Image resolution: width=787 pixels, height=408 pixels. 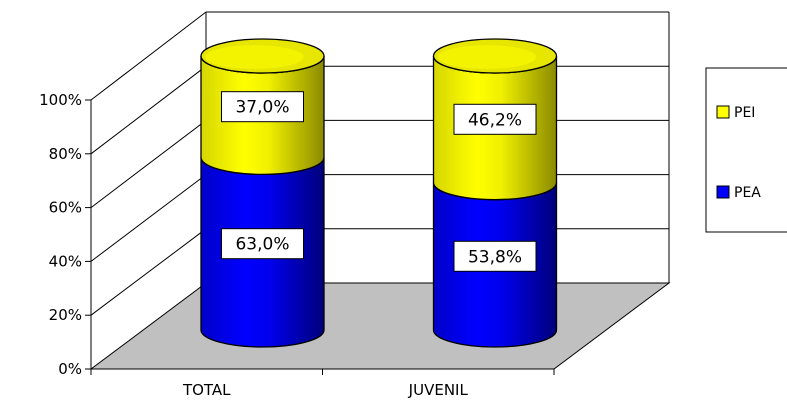 I want to click on y-tick-label: 80%, so click(x=65, y=154).